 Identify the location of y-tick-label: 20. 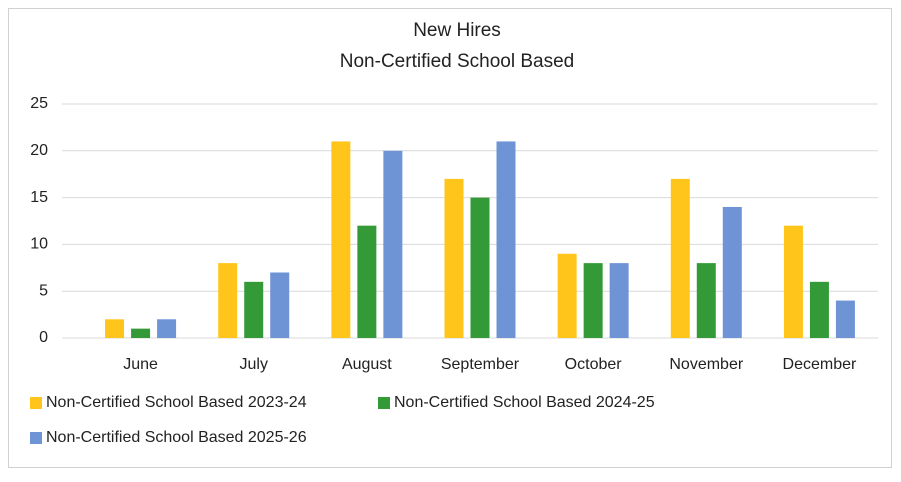
(39, 150).